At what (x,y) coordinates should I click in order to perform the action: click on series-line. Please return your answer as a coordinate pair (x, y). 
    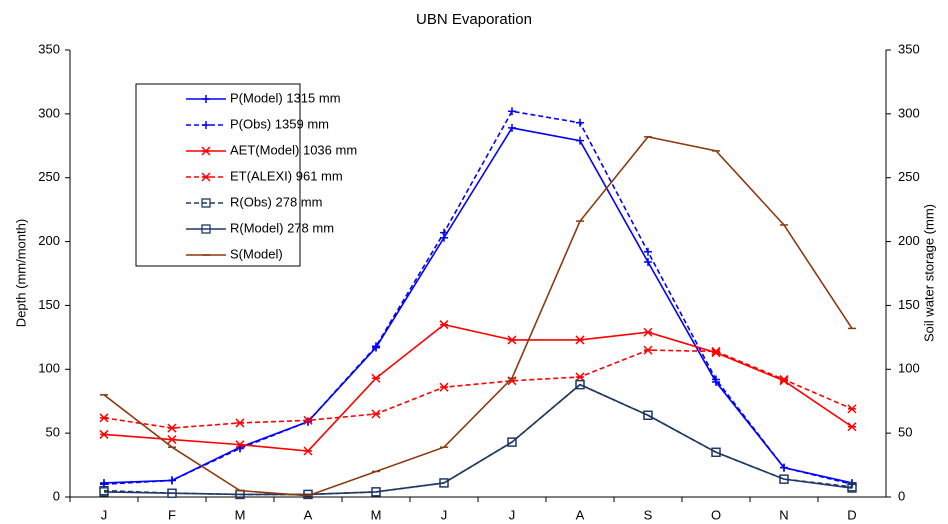
    Looking at the image, I should click on (478, 389).